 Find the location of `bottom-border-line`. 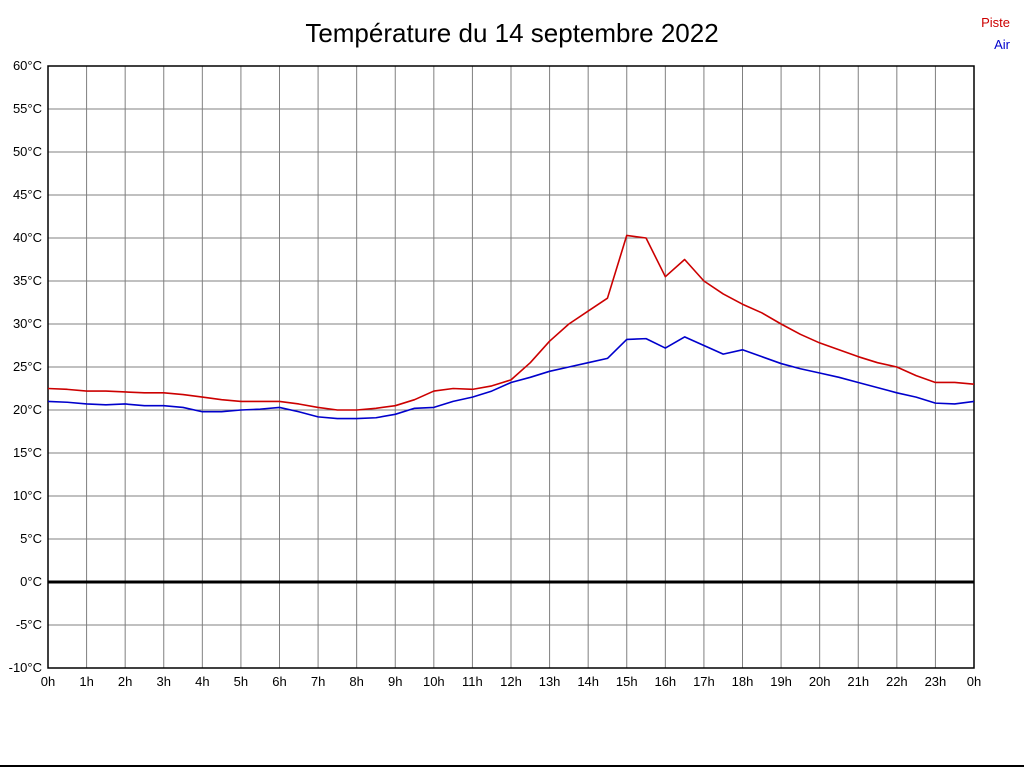

bottom-border-line is located at coordinates (512, 766).